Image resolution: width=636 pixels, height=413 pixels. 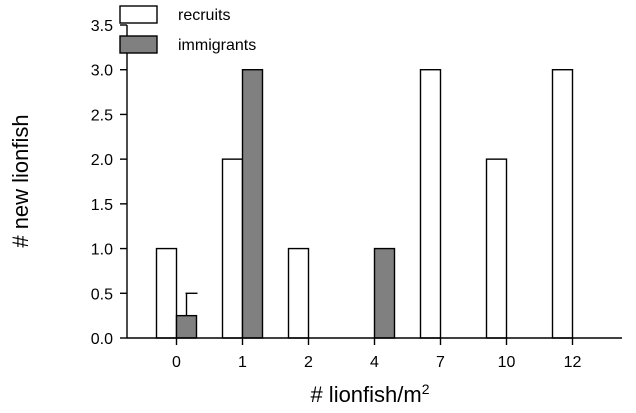 I want to click on y-tick-label: 2.5, so click(x=102, y=115).